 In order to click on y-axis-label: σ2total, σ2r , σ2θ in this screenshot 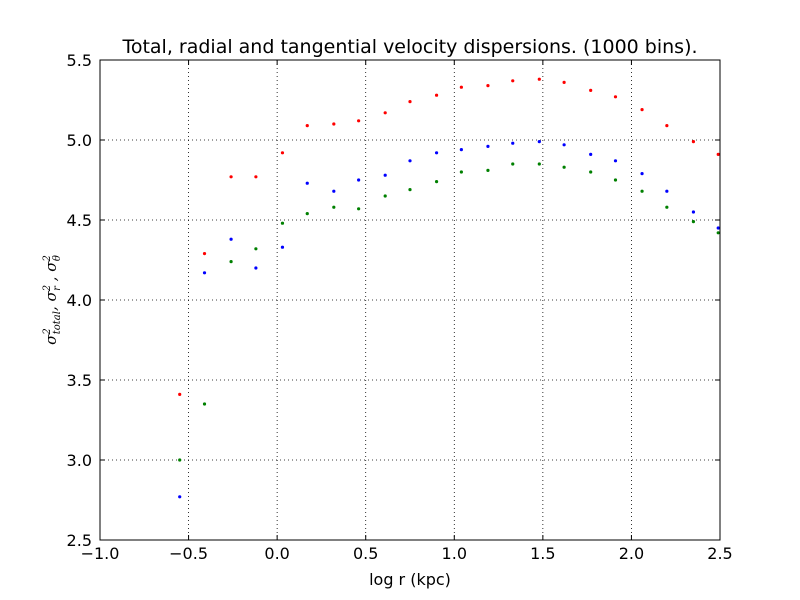, I will do `click(52, 300)`.